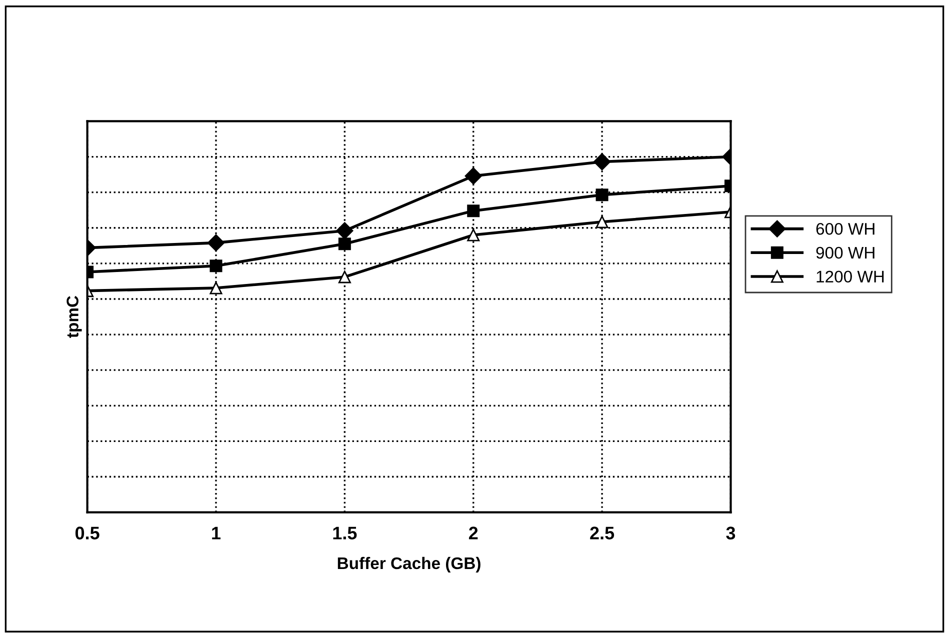 The height and width of the screenshot is (638, 949). I want to click on legend-label: 1200 WH, so click(850, 276).